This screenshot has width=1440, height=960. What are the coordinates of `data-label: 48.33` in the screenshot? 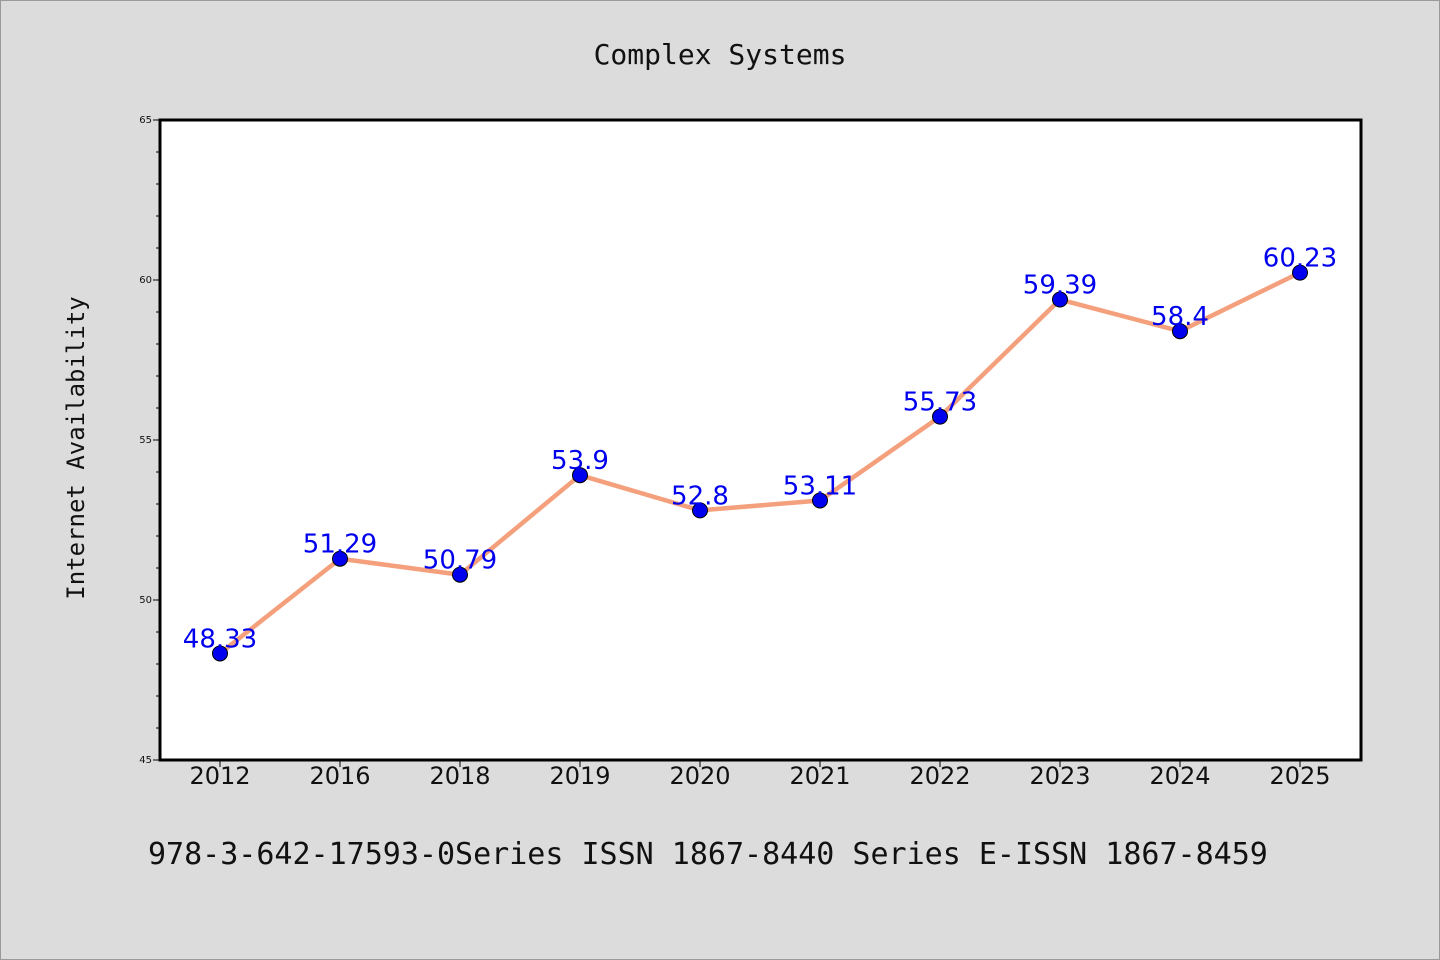 It's located at (220, 639).